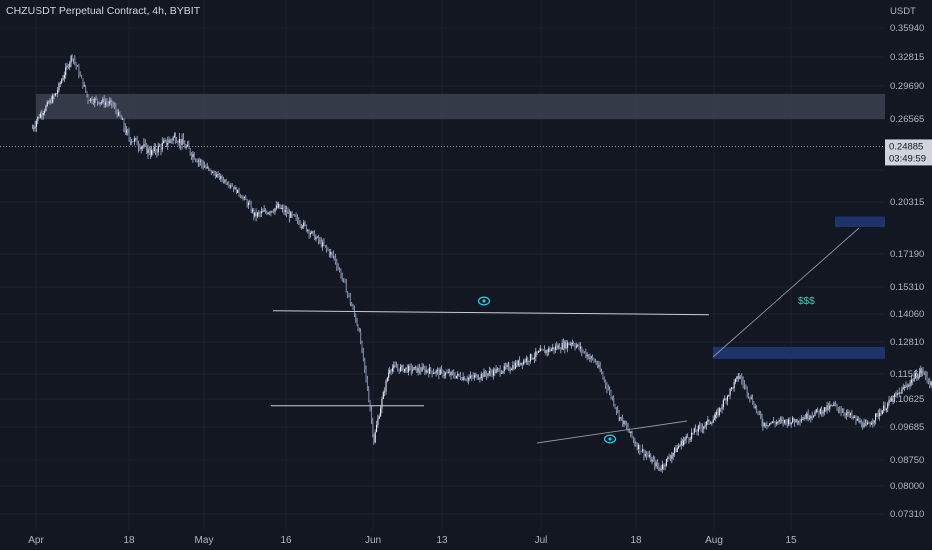 This screenshot has width=932, height=550. What do you see at coordinates (786, 292) in the screenshot?
I see `trendline-ascending` at bounding box center [786, 292].